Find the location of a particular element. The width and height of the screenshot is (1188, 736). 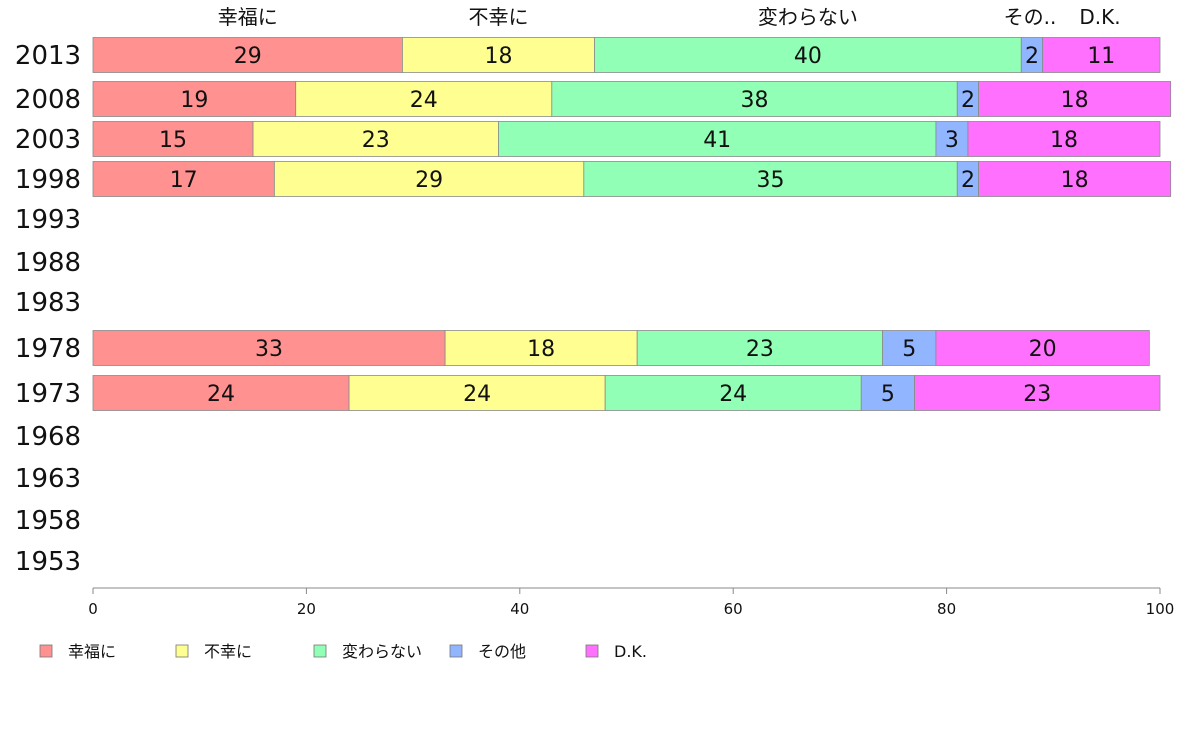

data-label-1978-0: 33 is located at coordinates (269, 349).